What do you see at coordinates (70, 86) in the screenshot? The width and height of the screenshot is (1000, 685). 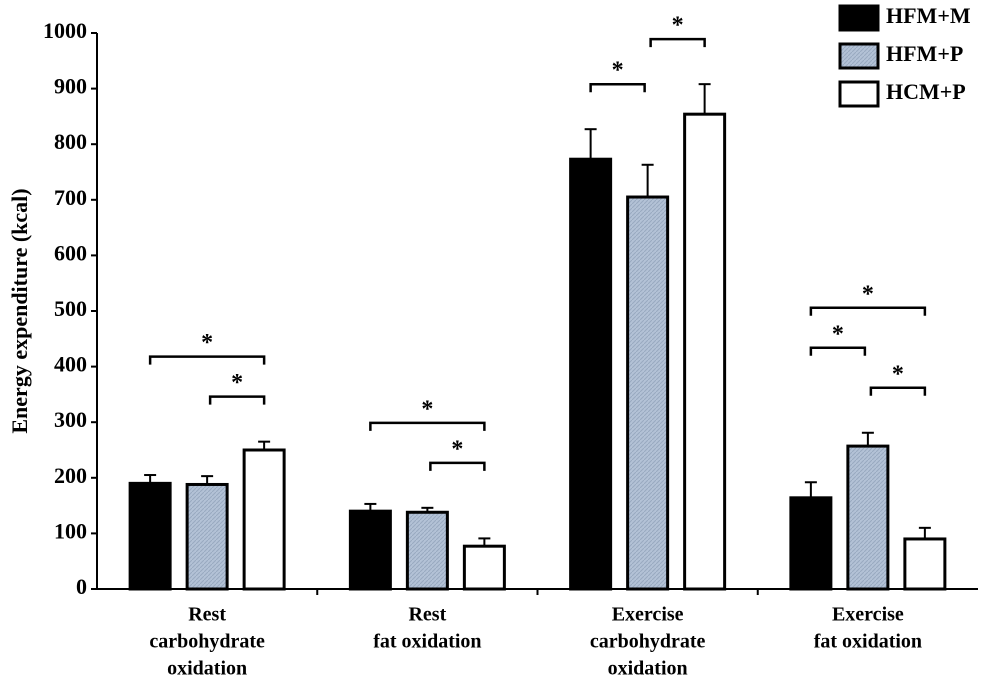 I see `y-tick-label: 900` at bounding box center [70, 86].